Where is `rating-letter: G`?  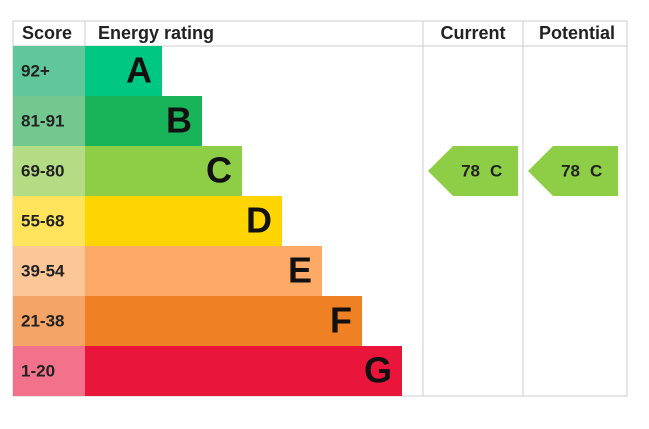 rating-letter: G is located at coordinates (378, 370).